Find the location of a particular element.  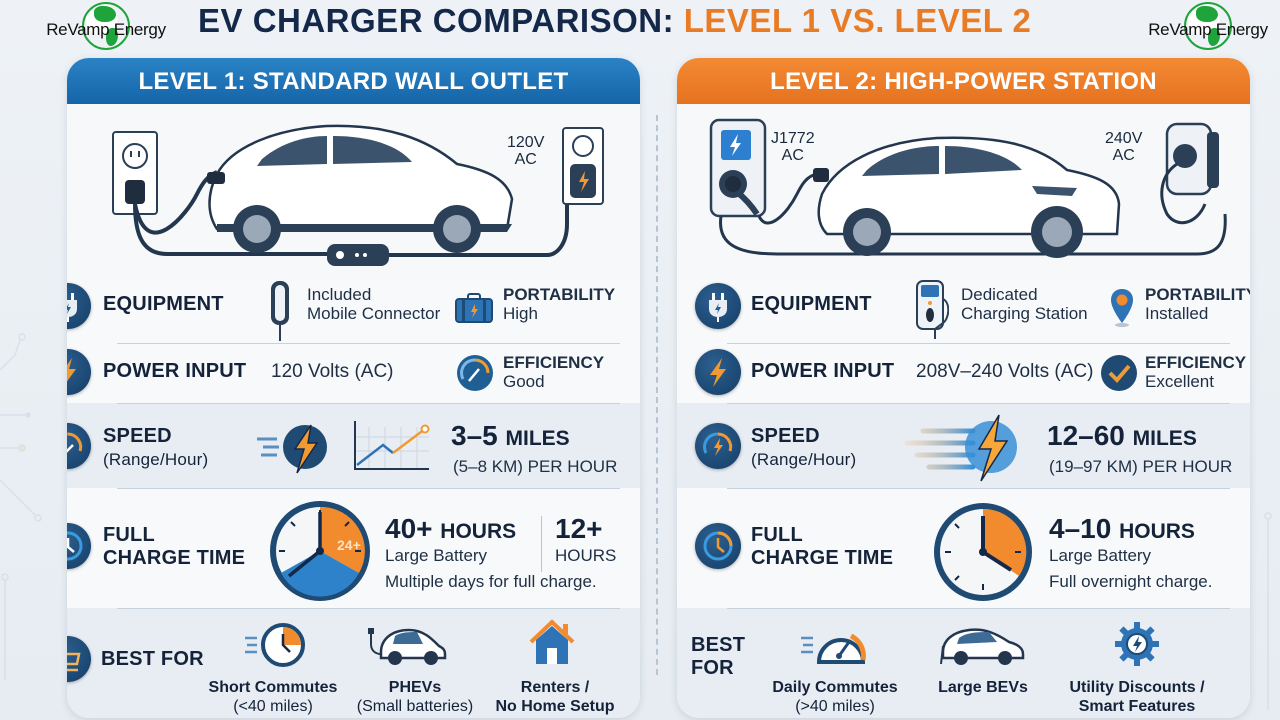

clock-24plus-icon: 24+ is located at coordinates (320, 551).